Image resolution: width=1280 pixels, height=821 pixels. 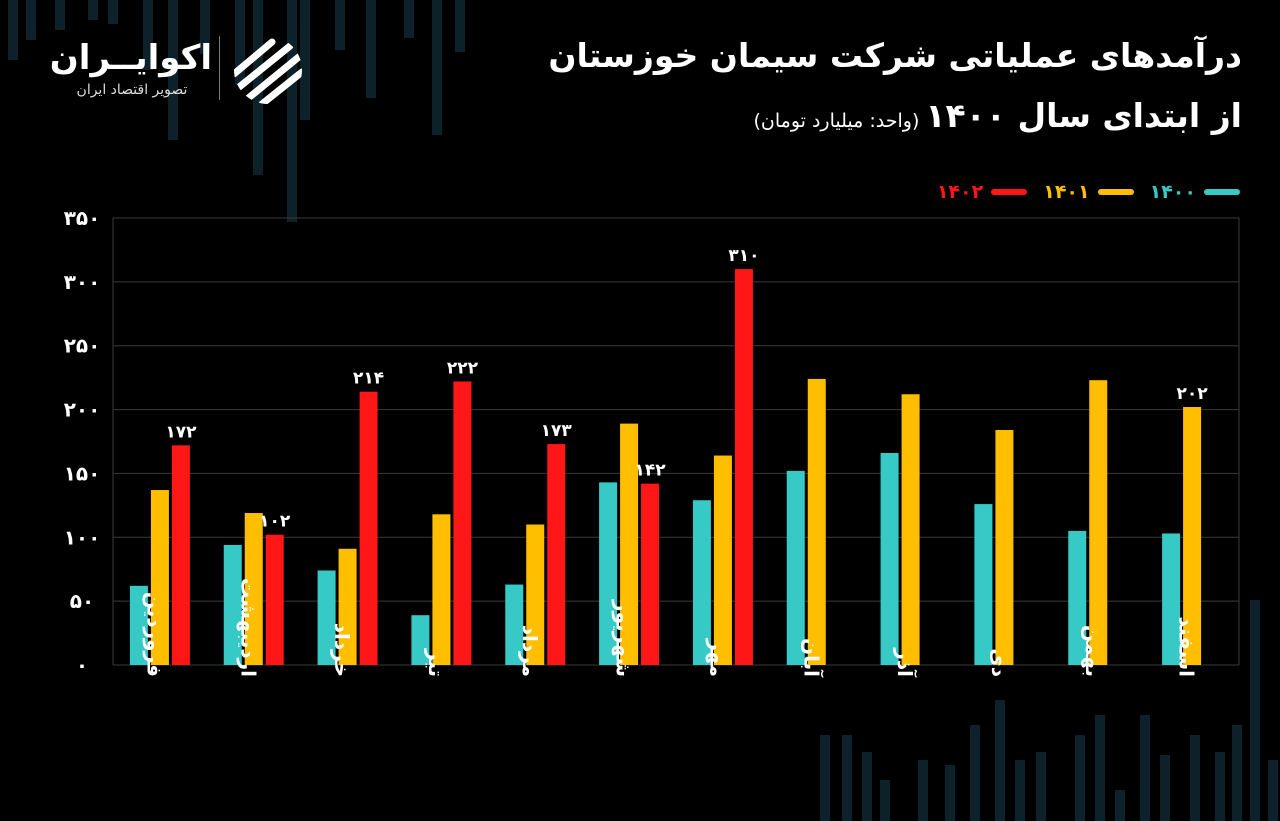 I want to click on bar-۱۴۰۰-7, so click(x=795, y=567).